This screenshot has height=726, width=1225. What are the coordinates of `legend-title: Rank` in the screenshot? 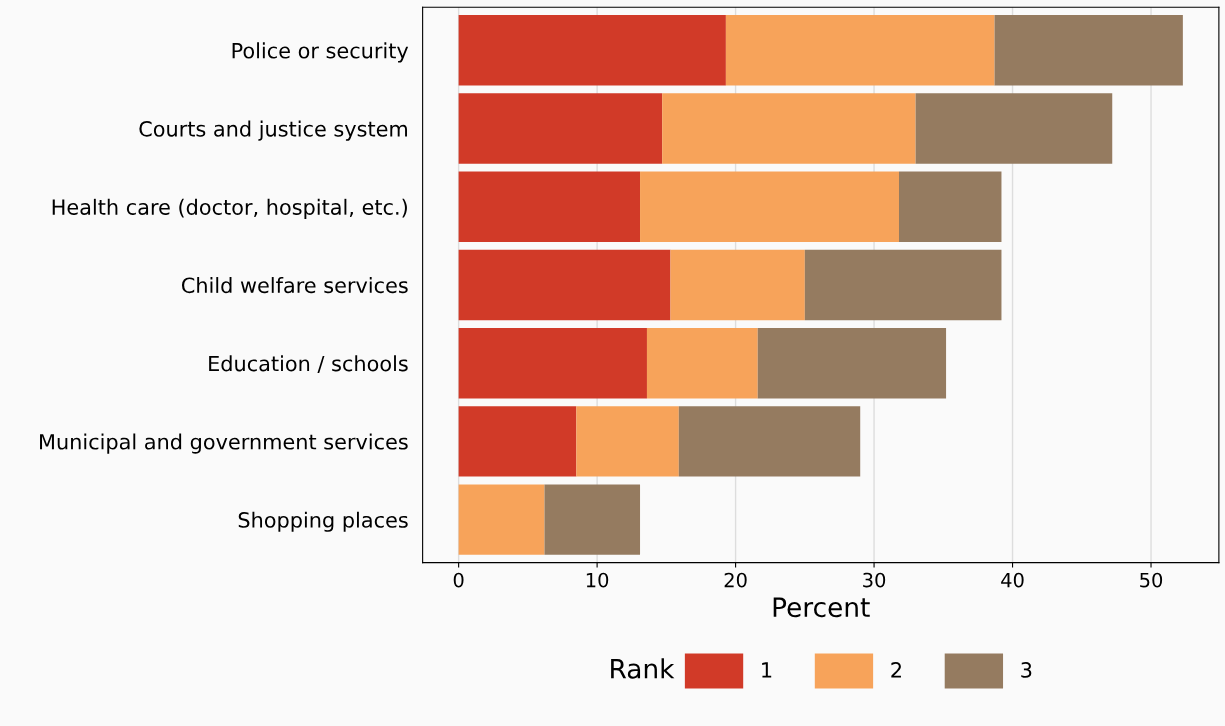 It's located at (643, 668).